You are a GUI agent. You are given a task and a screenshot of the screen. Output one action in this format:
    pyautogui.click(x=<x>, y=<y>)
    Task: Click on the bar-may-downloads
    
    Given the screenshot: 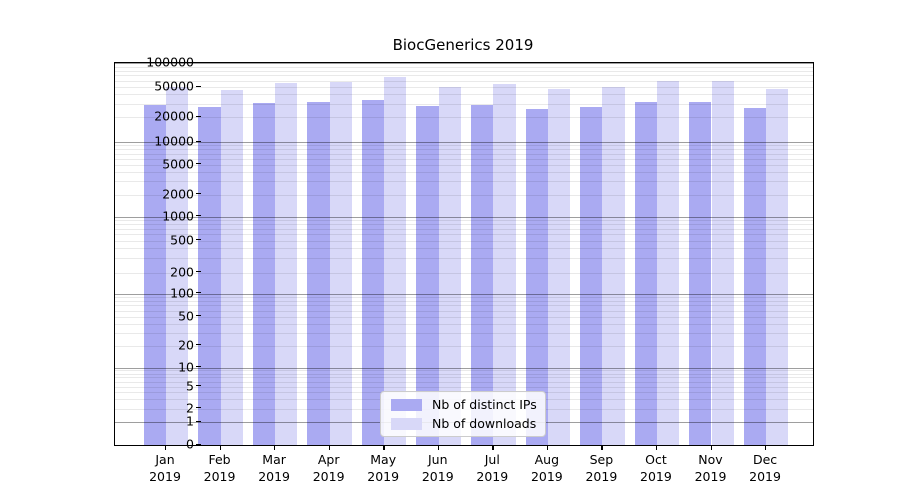 What is the action you would take?
    pyautogui.click(x=395, y=261)
    